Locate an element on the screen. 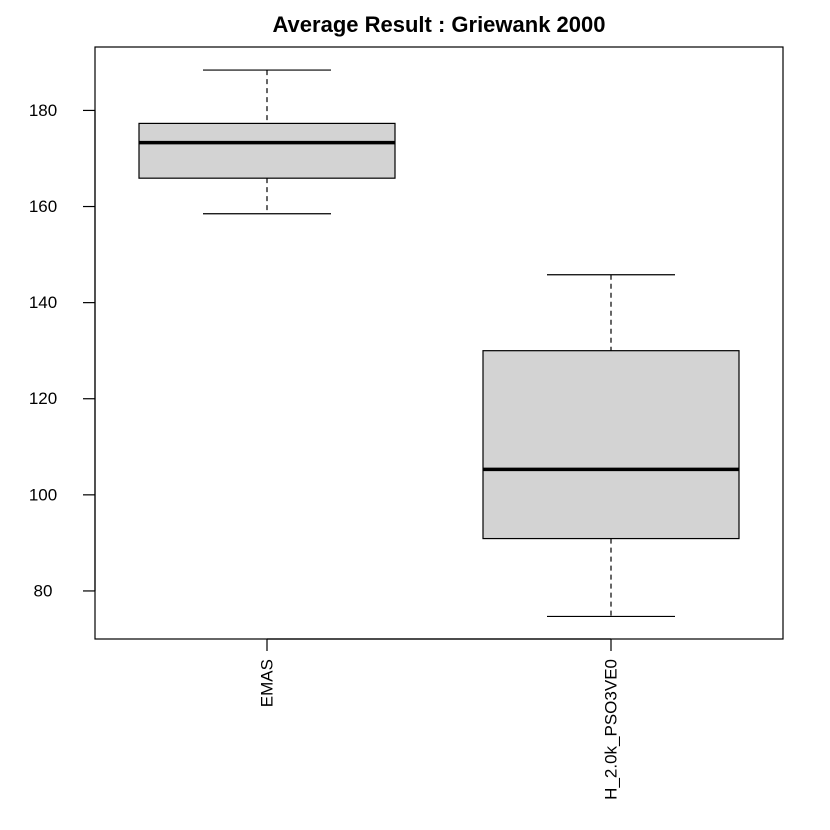 The image size is (830, 830). y-tick-label: 160 is located at coordinates (43, 206).